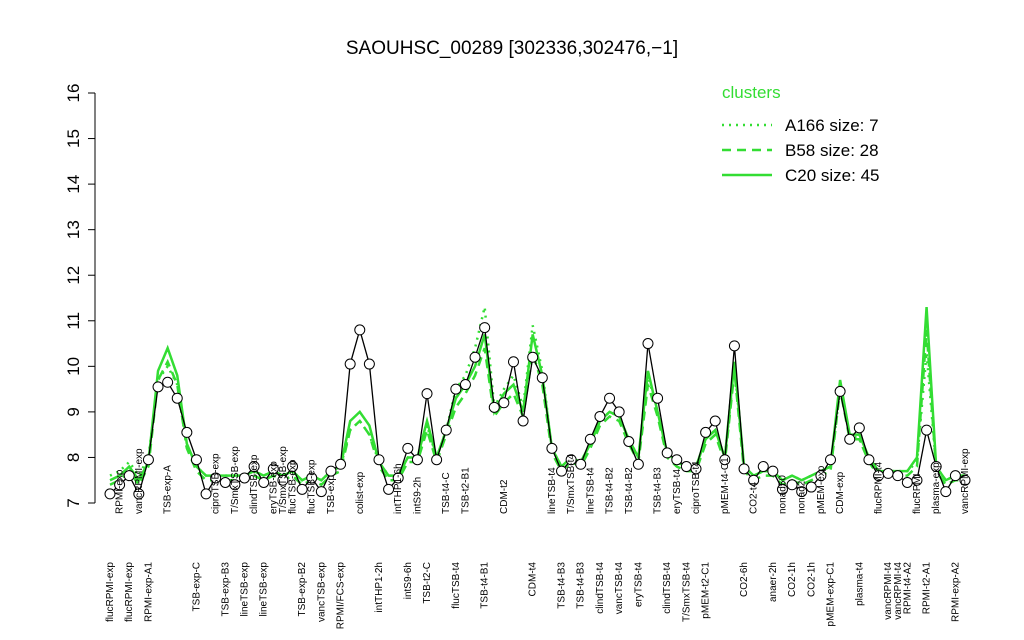  I want to click on x-tick-label-top: vancRPMI-exp, so click(139, 481).